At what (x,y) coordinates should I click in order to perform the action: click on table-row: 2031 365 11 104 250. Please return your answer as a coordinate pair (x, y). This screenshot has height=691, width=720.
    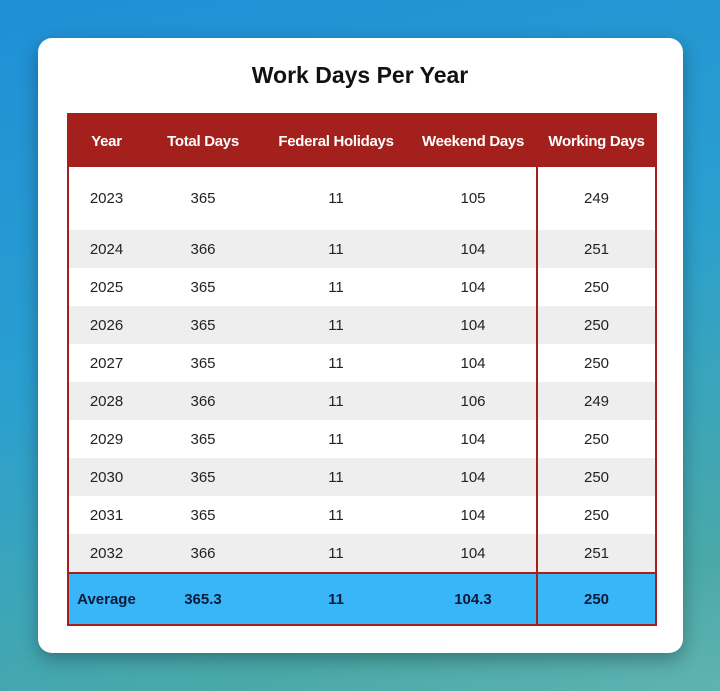
    Looking at the image, I should click on (362, 515).